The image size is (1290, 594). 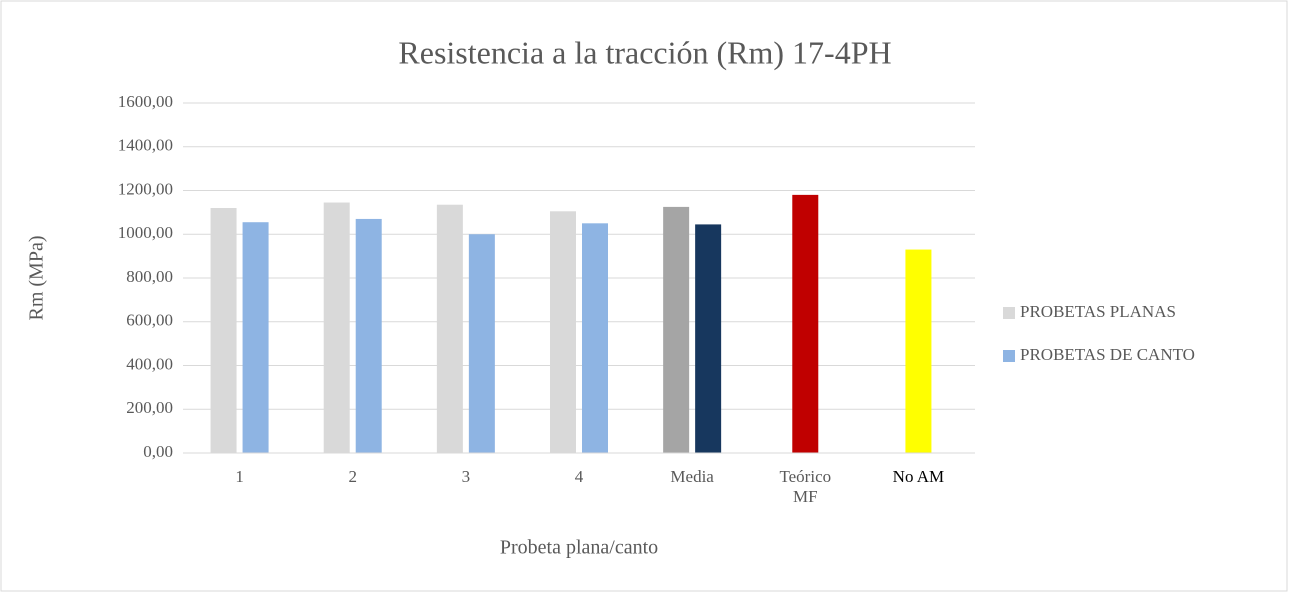 I want to click on y-tick-label: 0,00, so click(x=158, y=451).